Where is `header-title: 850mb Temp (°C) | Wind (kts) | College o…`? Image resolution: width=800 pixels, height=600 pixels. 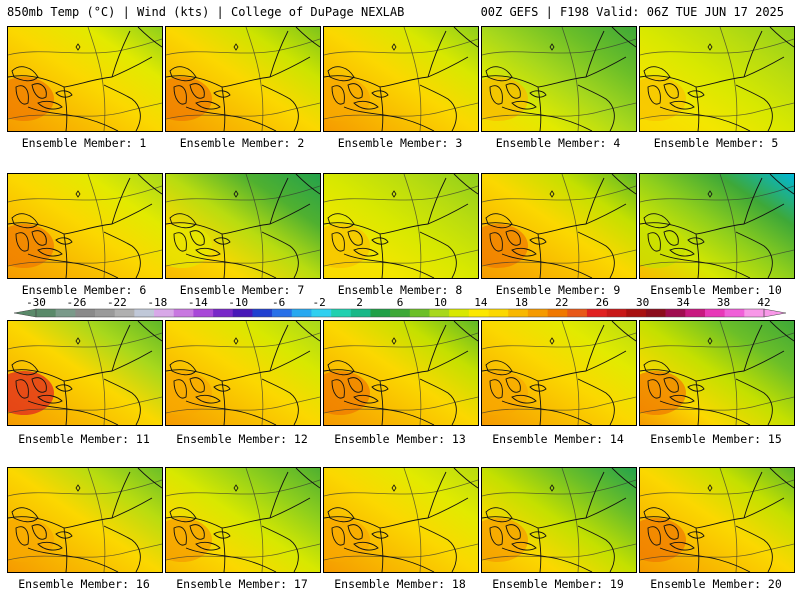 header-title: 850mb Temp (°C) | Wind (kts) | College o… is located at coordinates (206, 12).